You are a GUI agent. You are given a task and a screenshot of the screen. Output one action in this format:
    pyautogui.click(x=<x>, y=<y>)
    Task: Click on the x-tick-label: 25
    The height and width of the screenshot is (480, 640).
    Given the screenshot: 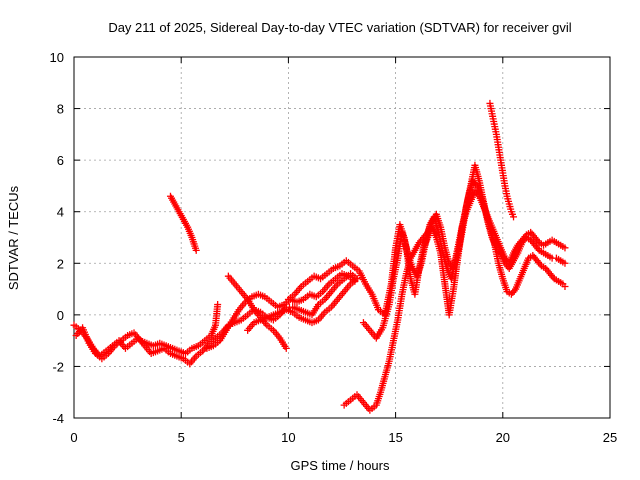 What is the action you would take?
    pyautogui.click(x=610, y=437)
    